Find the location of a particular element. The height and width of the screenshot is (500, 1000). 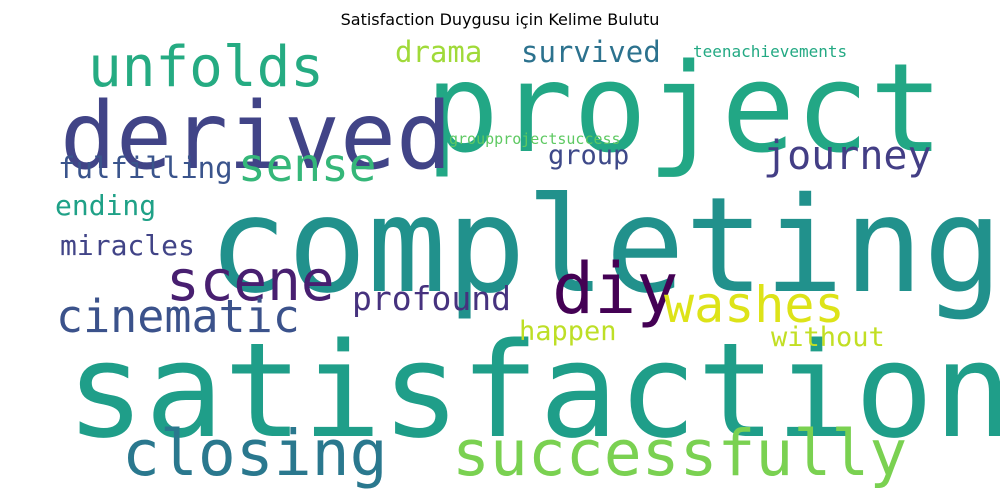

word-group: group is located at coordinates (589, 155).